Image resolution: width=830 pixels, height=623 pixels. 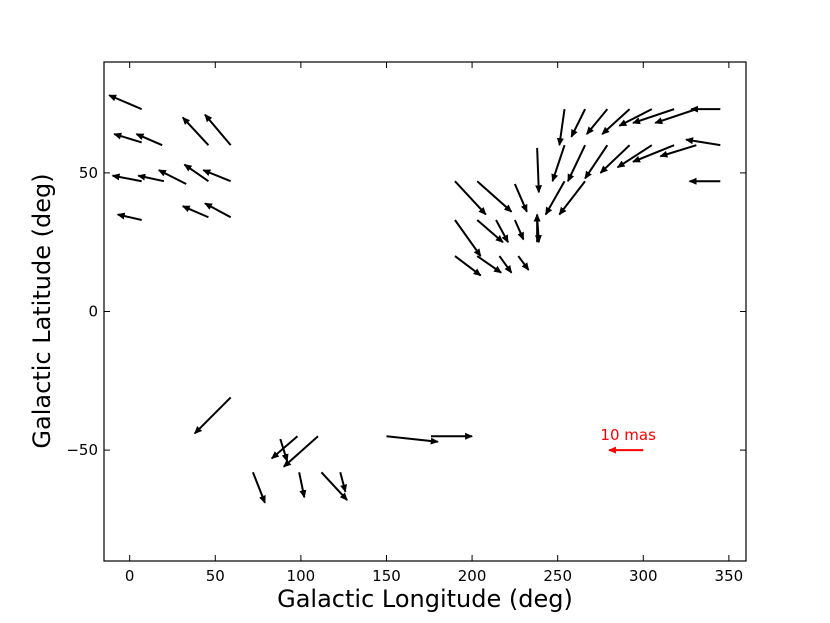 I want to click on x-tick-label: 350, so click(x=729, y=576).